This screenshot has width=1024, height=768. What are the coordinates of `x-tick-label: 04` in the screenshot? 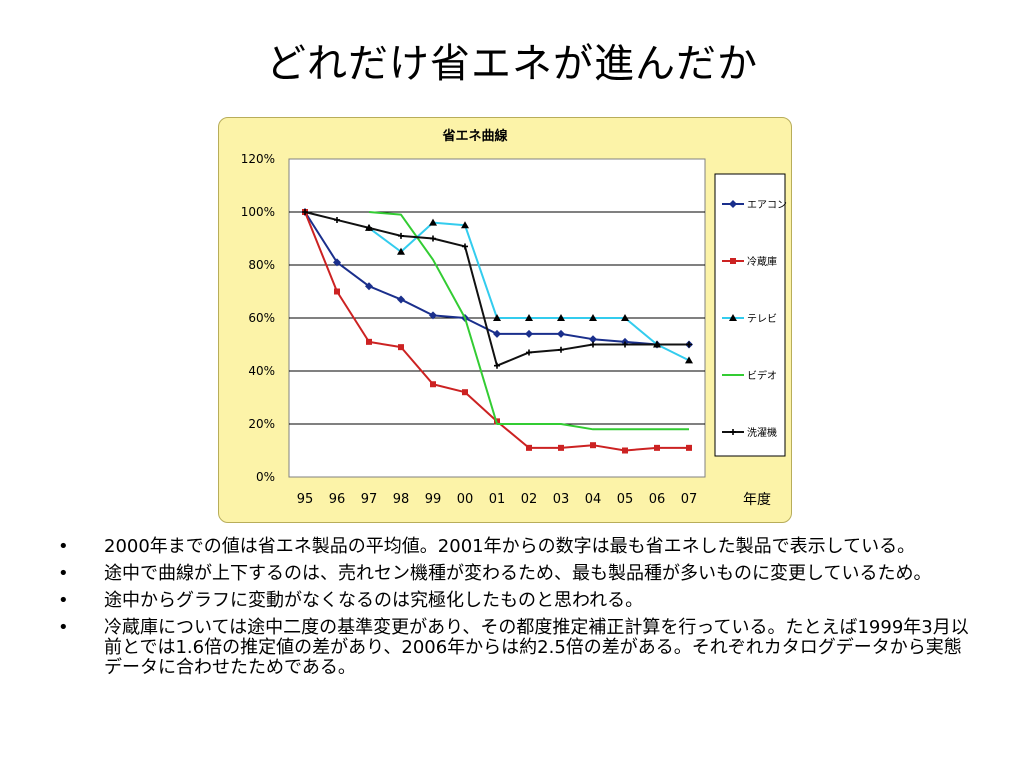 It's located at (593, 499).